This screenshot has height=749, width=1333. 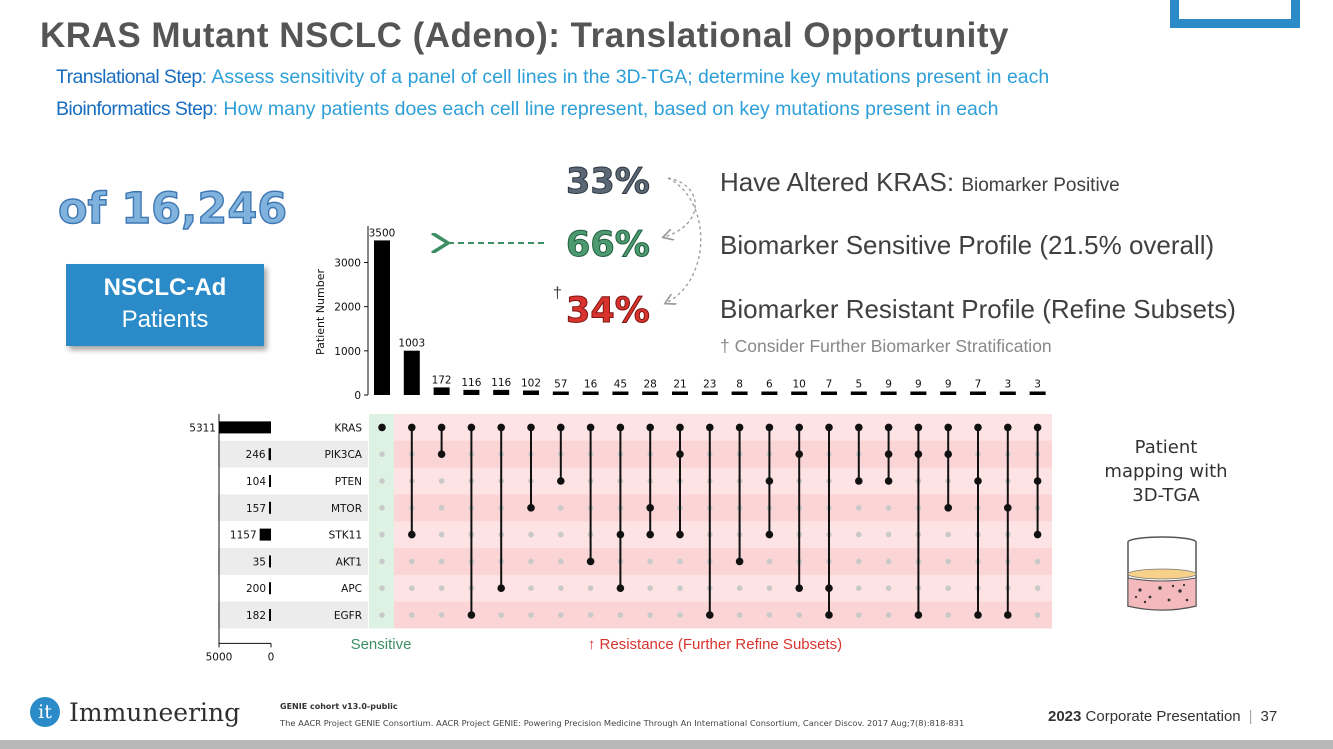 What do you see at coordinates (1040, 185) in the screenshot?
I see `altered-kras-small: Biomarker Positive` at bounding box center [1040, 185].